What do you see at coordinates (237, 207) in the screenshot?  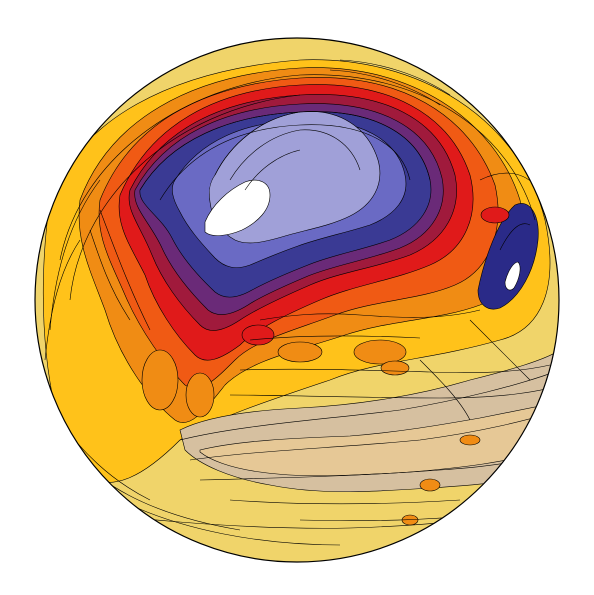 I see `field-polar-core` at bounding box center [237, 207].